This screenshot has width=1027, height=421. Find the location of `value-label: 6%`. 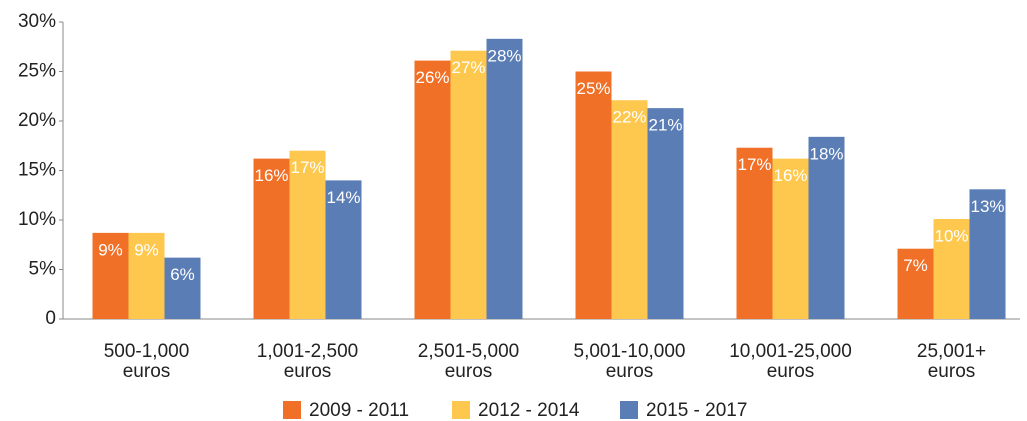

value-label: 6% is located at coordinates (182, 274).